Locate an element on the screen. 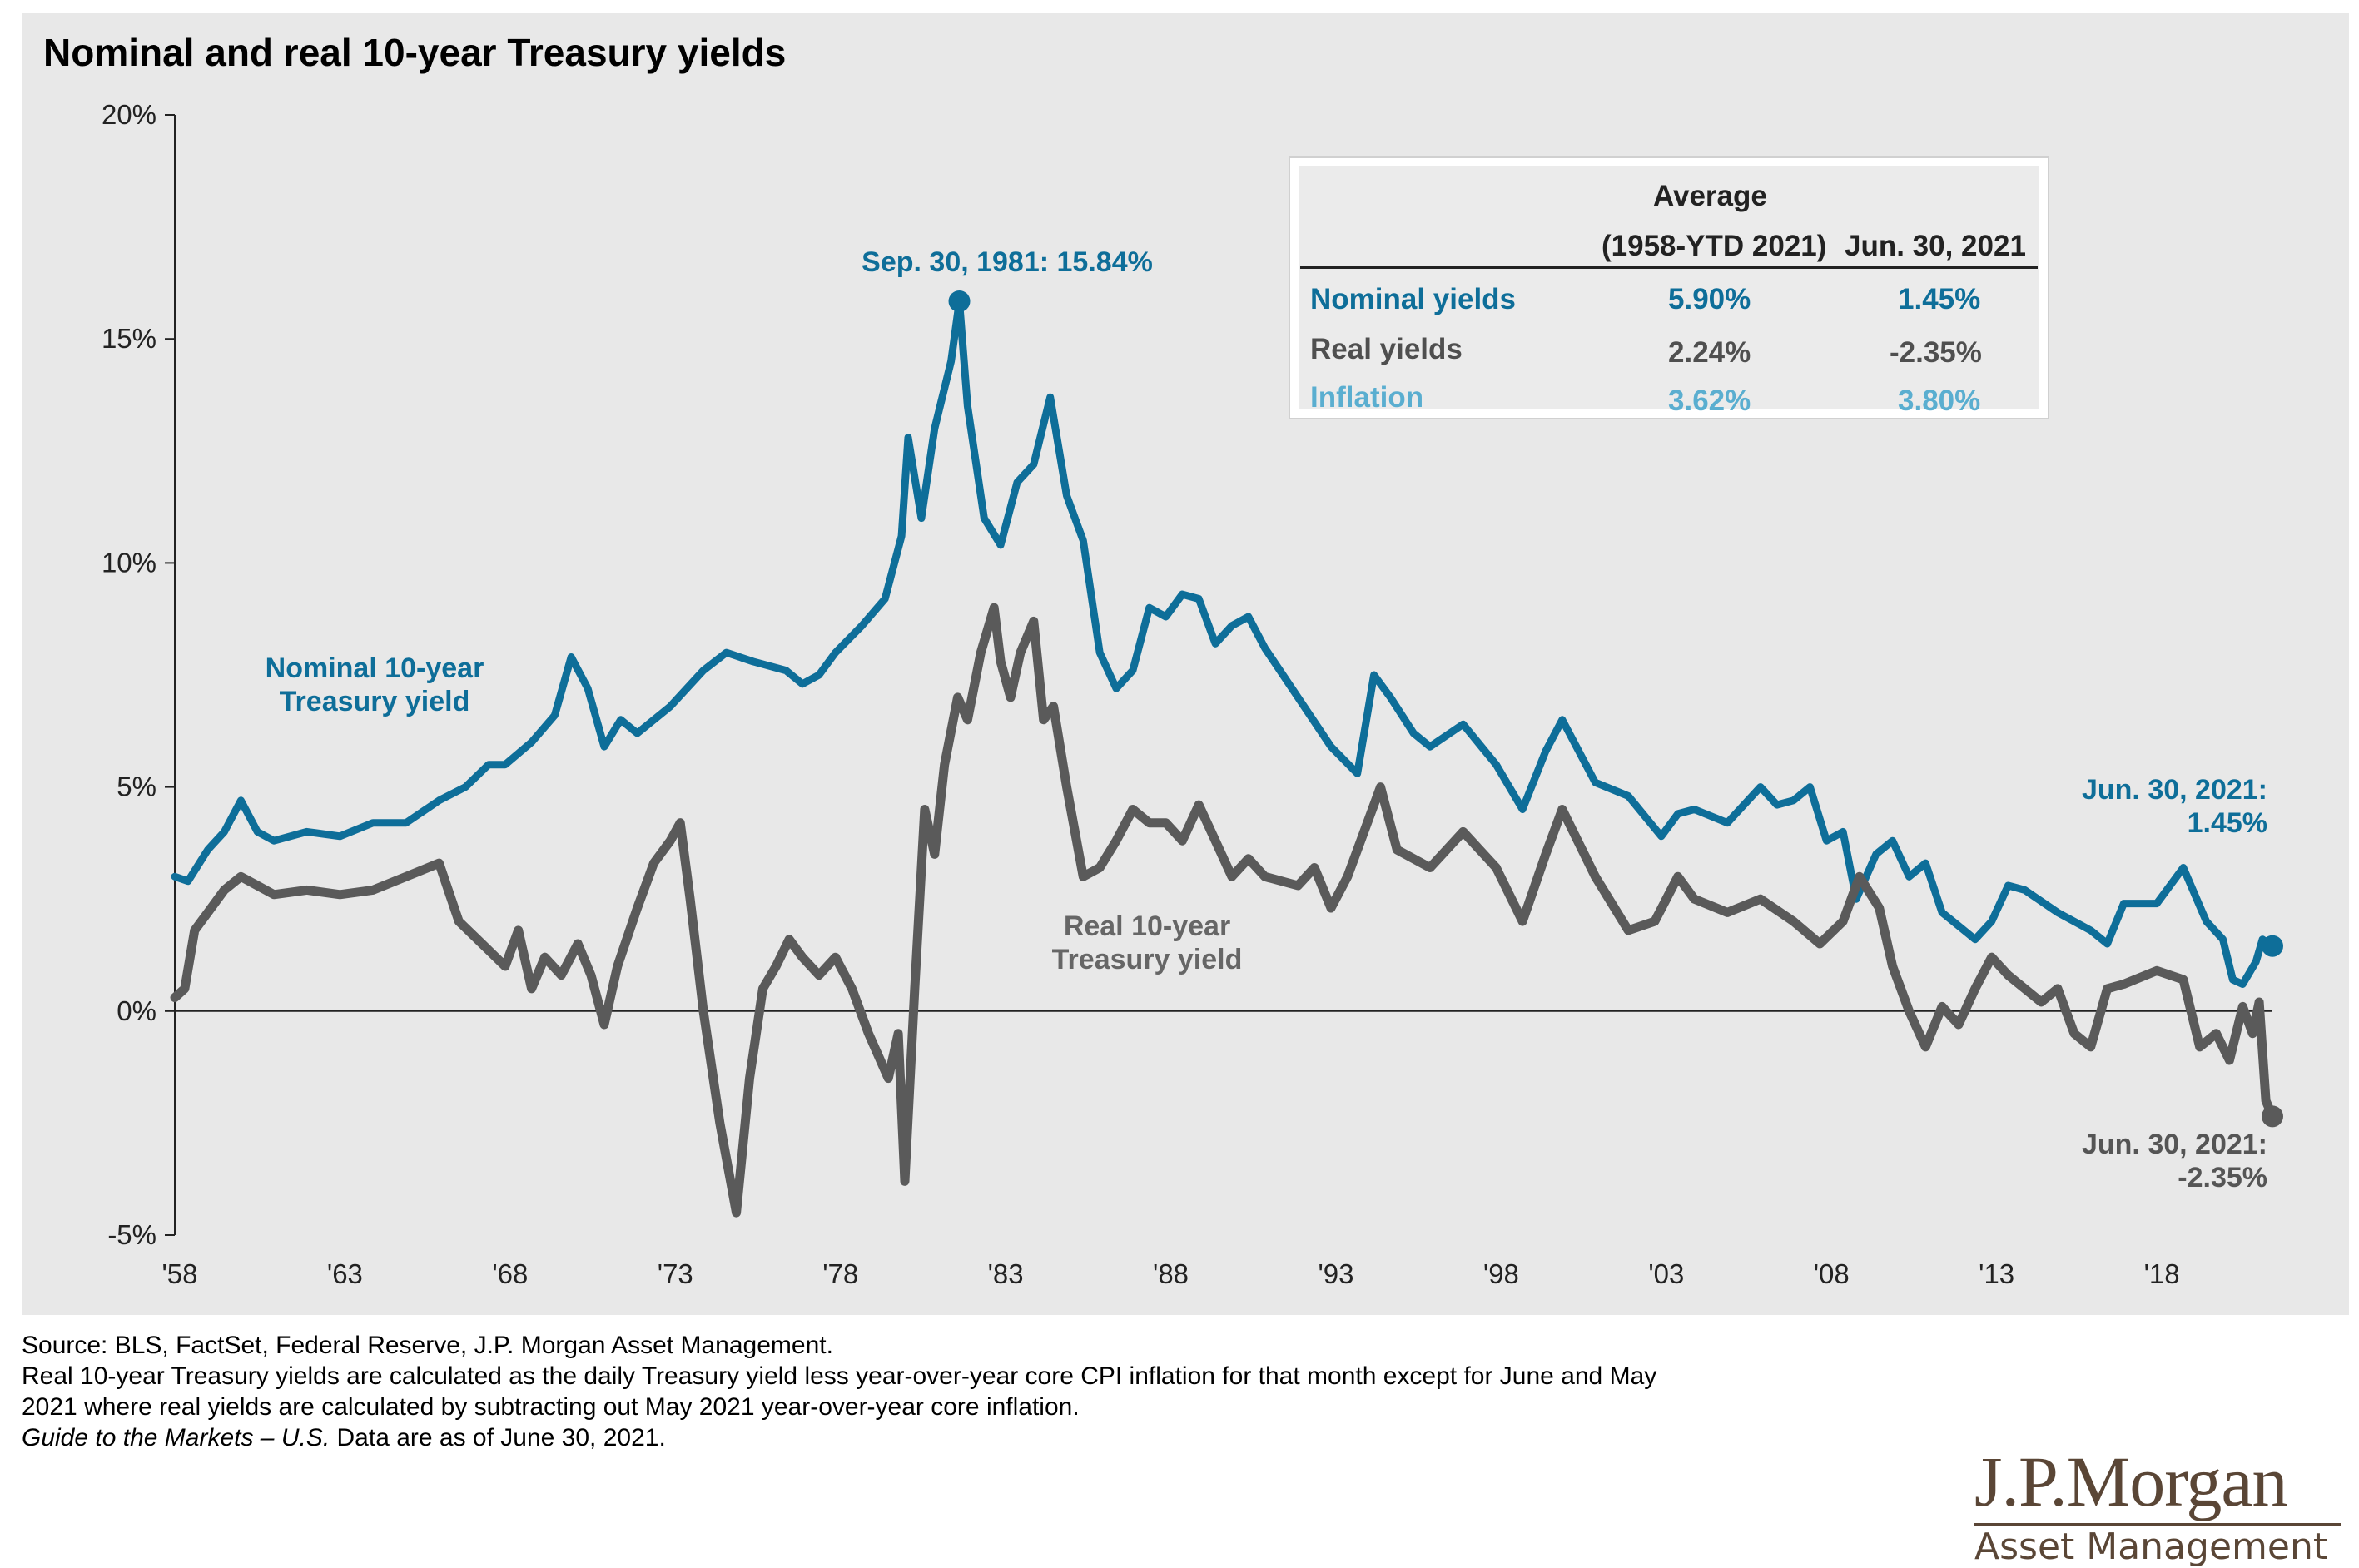 The image size is (2359, 1568). table-cell-real-current: -2.35% is located at coordinates (1936, 352).